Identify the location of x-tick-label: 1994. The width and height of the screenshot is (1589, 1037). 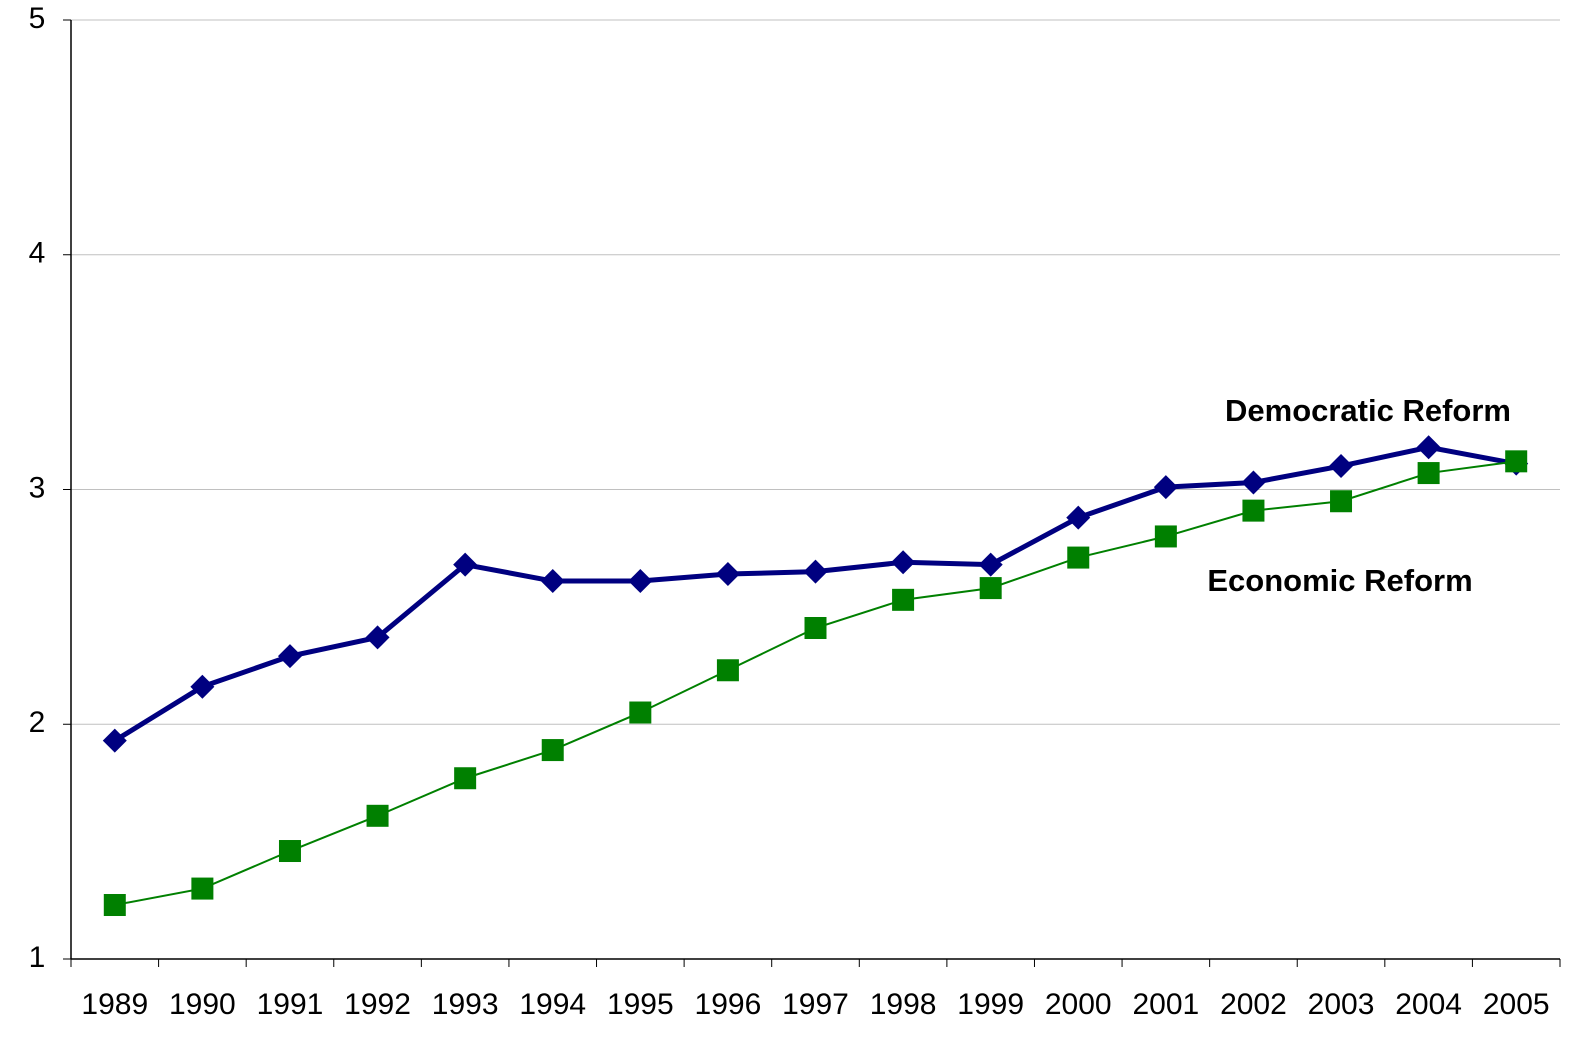
(552, 1004).